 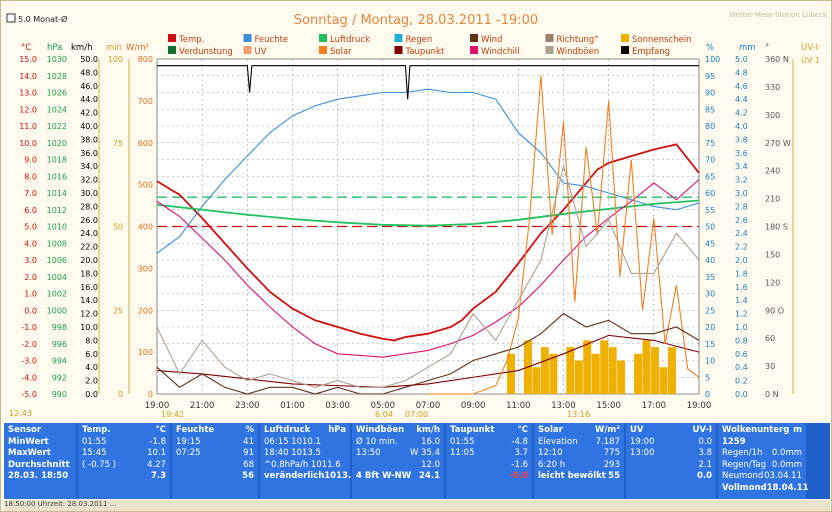 I want to click on stats-row: 4 Bft W-NW 24.1, so click(x=398, y=477).